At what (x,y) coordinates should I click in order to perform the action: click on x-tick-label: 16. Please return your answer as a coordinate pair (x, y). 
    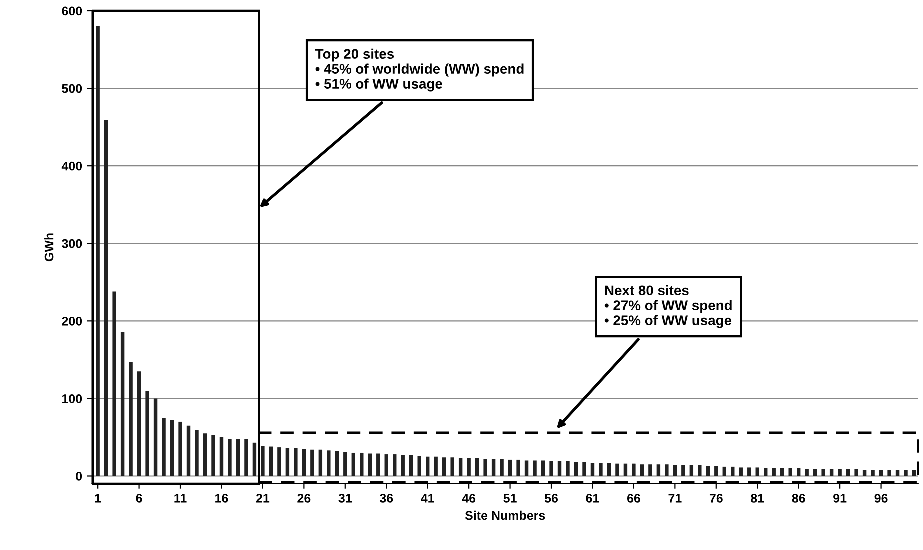
    Looking at the image, I should click on (222, 498).